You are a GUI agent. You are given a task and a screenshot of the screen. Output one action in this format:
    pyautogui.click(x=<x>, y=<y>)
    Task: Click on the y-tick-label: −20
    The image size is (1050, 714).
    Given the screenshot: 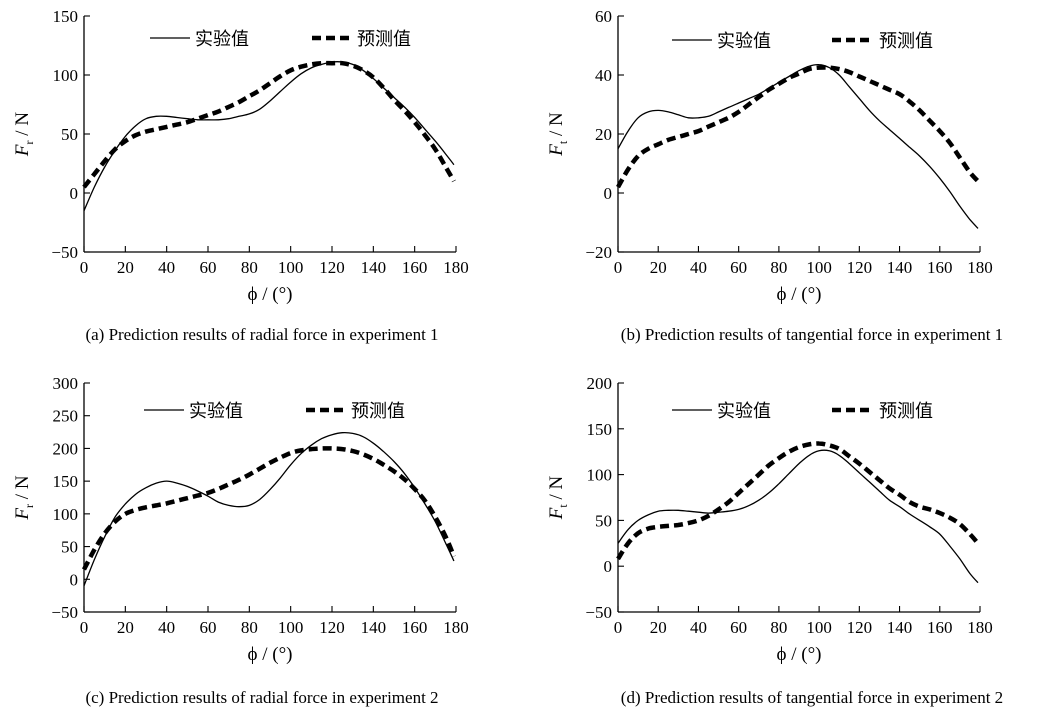 What is the action you would take?
    pyautogui.click(x=598, y=252)
    